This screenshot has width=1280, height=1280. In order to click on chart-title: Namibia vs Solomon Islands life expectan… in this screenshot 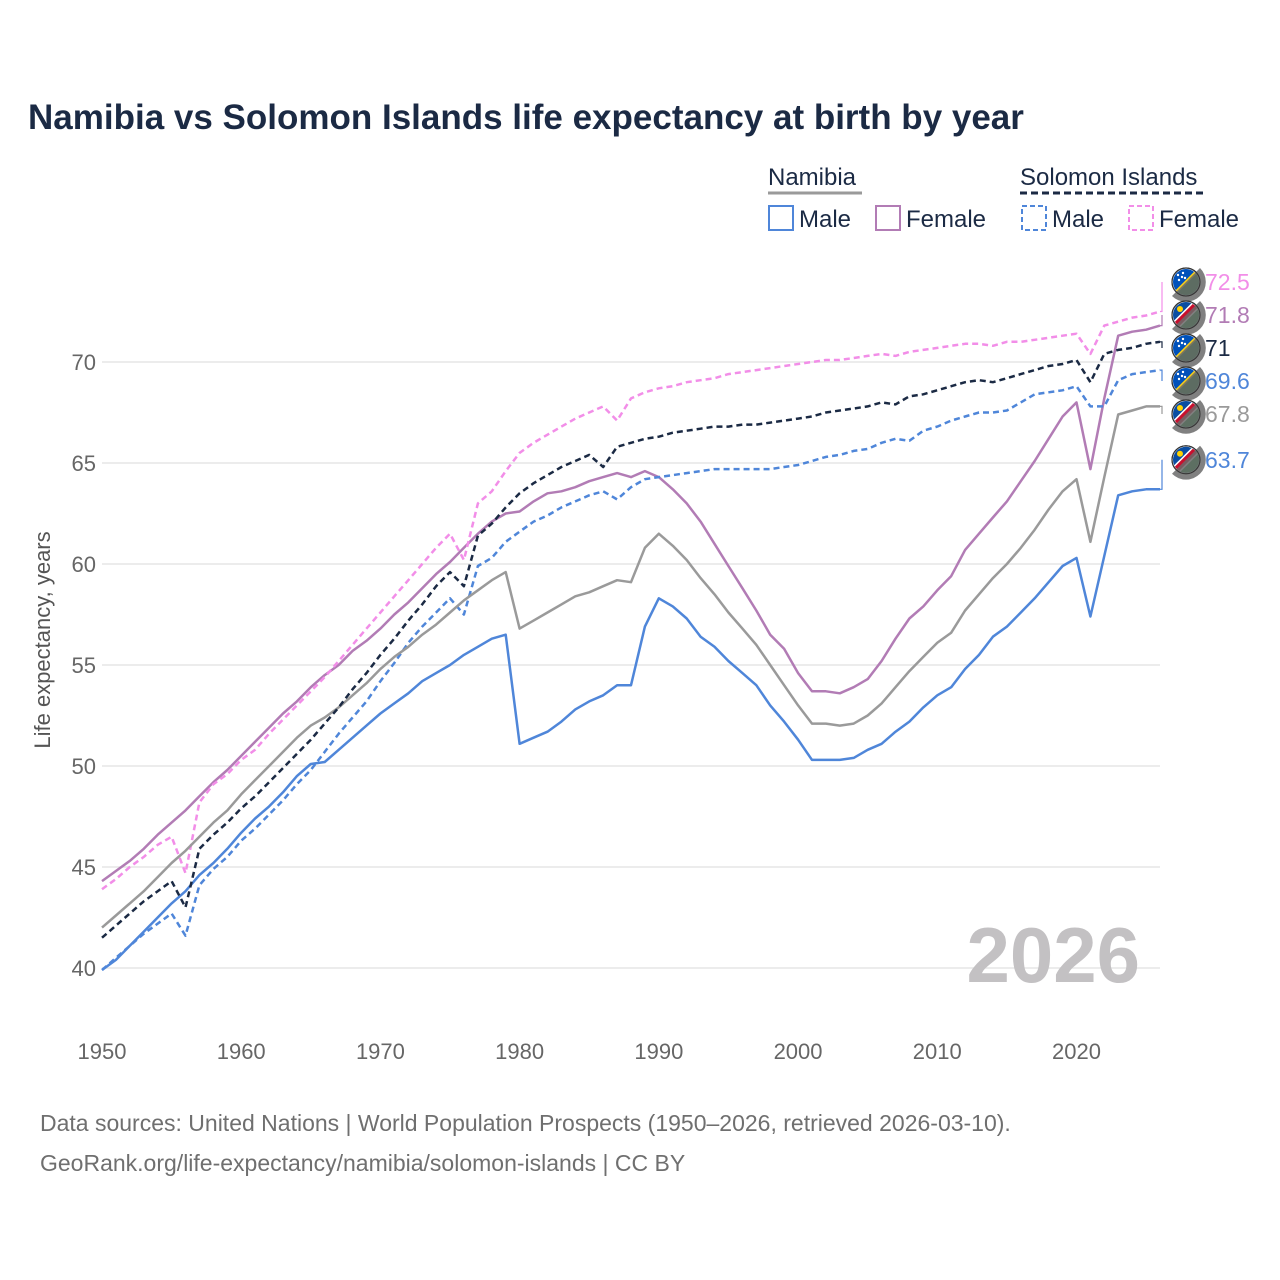, I will do `click(526, 117)`.